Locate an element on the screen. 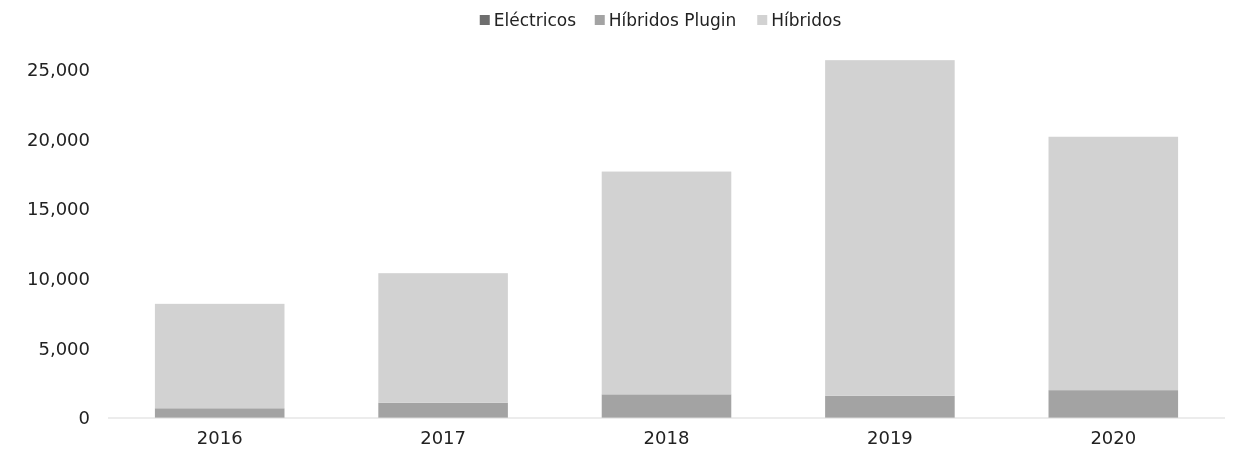 The width and height of the screenshot is (1253, 466). legend-label: Híbridos is located at coordinates (806, 20).